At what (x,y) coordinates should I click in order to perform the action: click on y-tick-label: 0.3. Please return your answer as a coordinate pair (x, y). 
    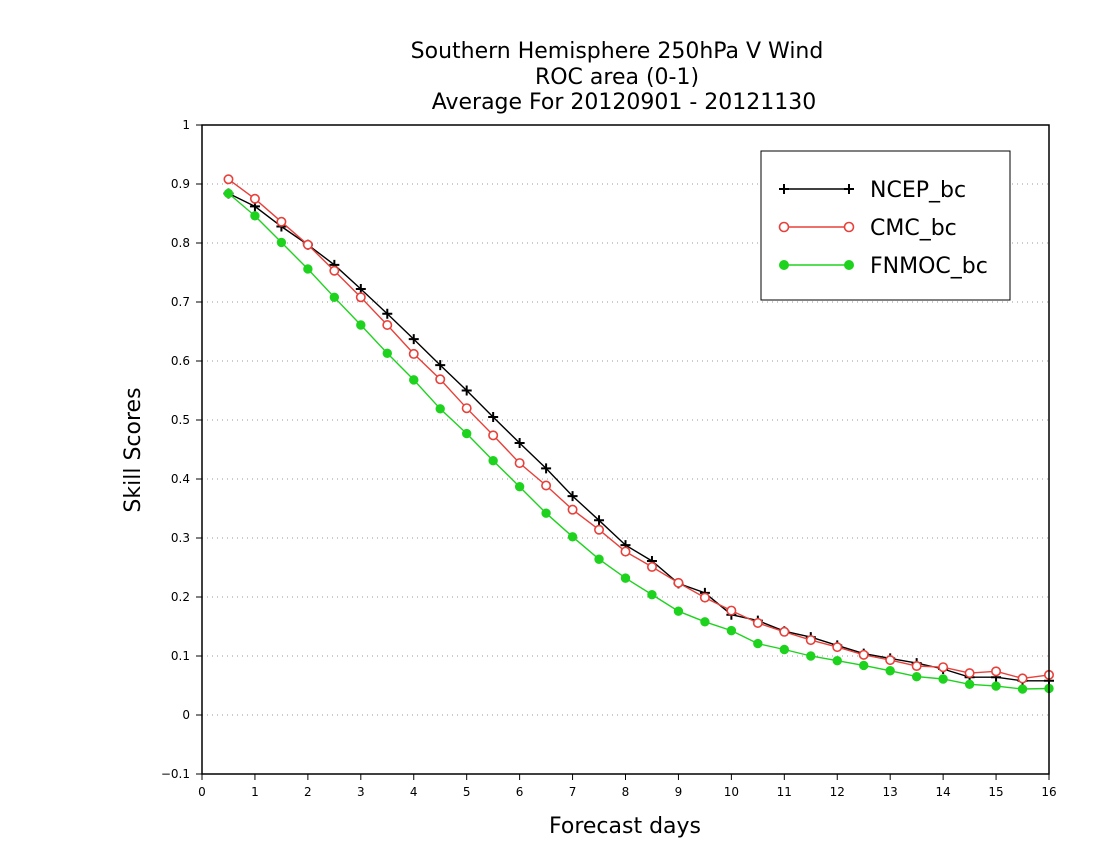
    Looking at the image, I should click on (180, 538).